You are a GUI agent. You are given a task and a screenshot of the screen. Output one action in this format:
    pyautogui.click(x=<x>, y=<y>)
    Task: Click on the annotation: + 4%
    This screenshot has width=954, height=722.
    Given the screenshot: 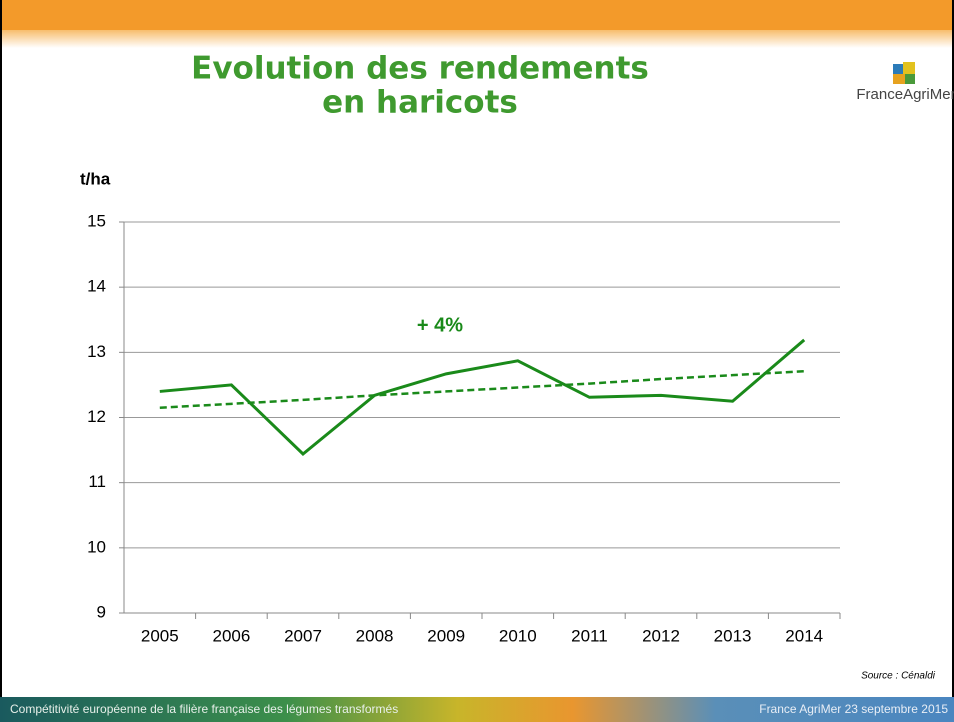 What is the action you would take?
    pyautogui.click(x=440, y=325)
    